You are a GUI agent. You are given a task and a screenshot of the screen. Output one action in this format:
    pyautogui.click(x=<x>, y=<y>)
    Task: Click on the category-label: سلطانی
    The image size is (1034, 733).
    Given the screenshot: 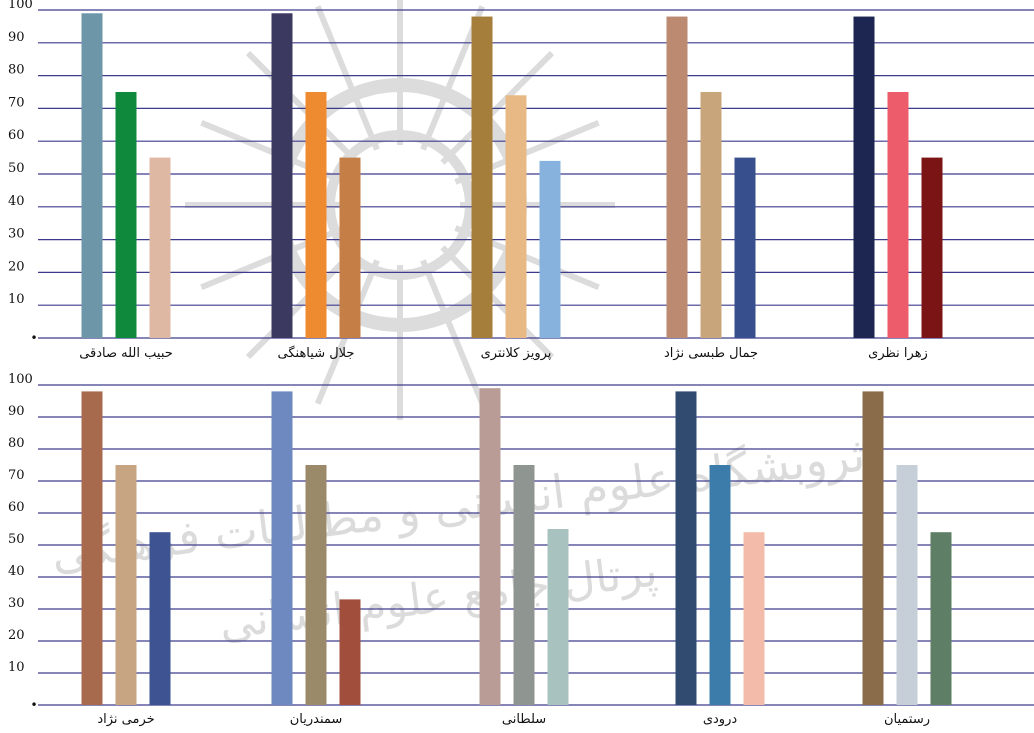 What is the action you would take?
    pyautogui.click(x=524, y=719)
    